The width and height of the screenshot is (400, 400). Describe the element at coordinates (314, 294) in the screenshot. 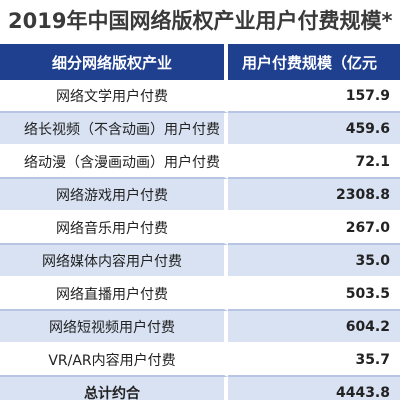

I see `row-value: 503.5` at that location.